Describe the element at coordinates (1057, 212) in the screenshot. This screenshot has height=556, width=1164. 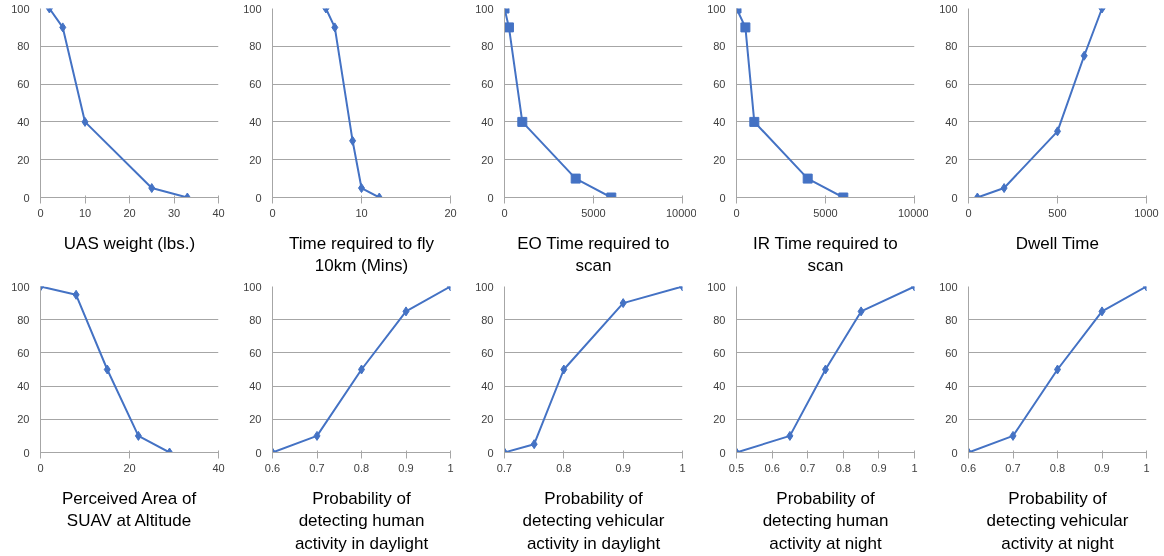
I see `x-tick-label: 500` at that location.